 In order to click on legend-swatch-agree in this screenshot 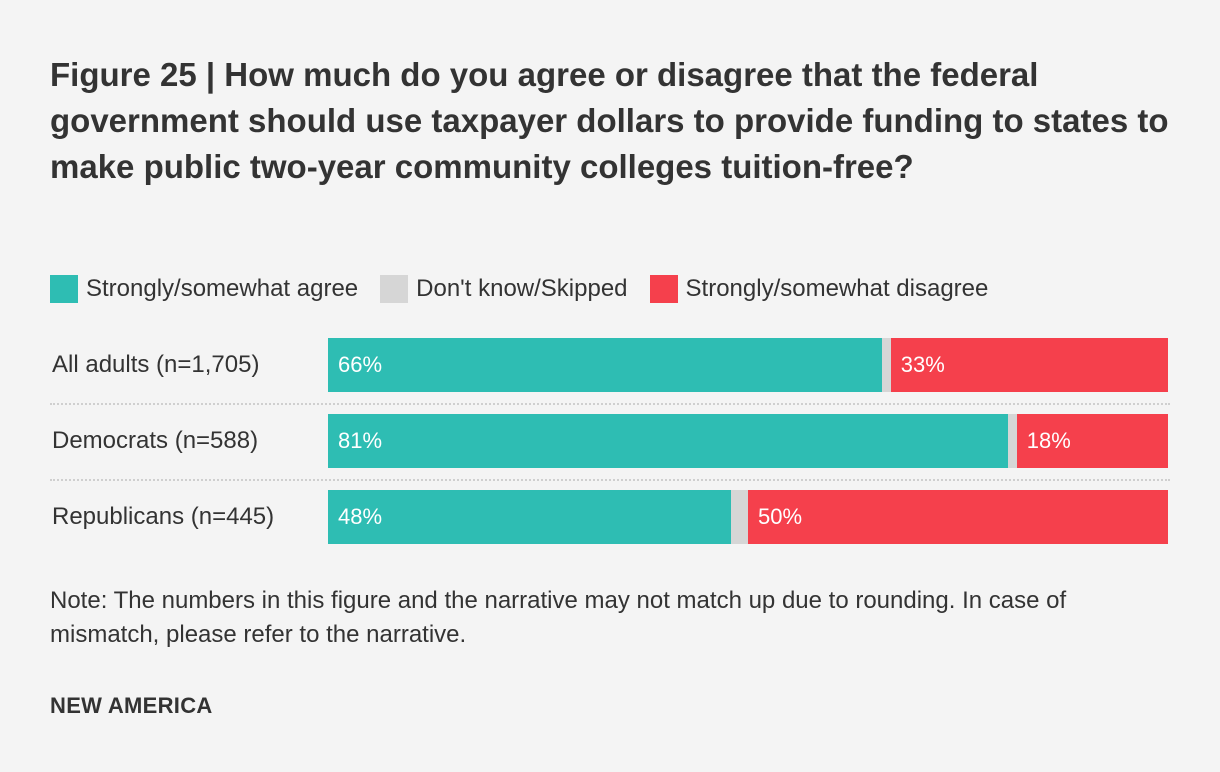, I will do `click(64, 289)`.